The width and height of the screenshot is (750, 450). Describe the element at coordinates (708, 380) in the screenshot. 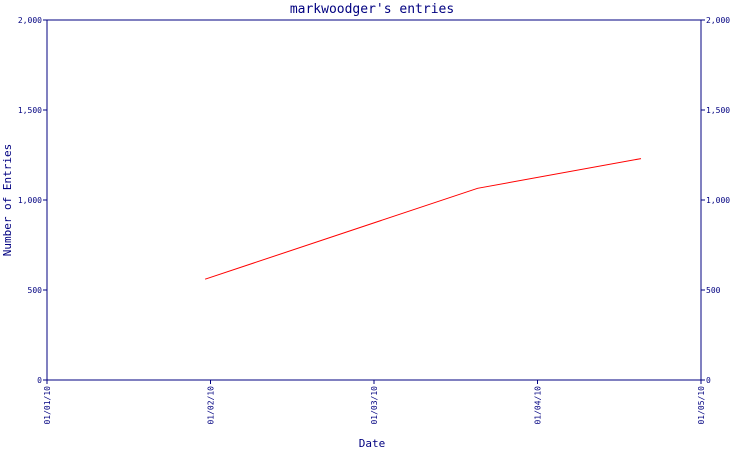

I see `y-tick-label-right: 0` at that location.